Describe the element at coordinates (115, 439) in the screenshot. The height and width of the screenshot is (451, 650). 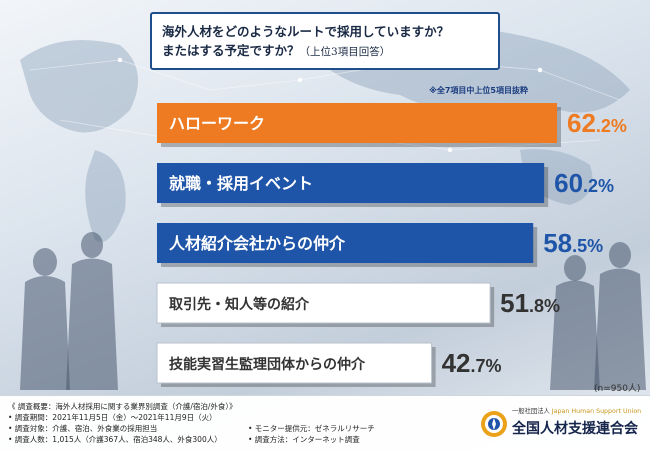
I see `survey-count: • 調査人数：1,015人（介護367人、宿泊348人、外食300人）` at that location.